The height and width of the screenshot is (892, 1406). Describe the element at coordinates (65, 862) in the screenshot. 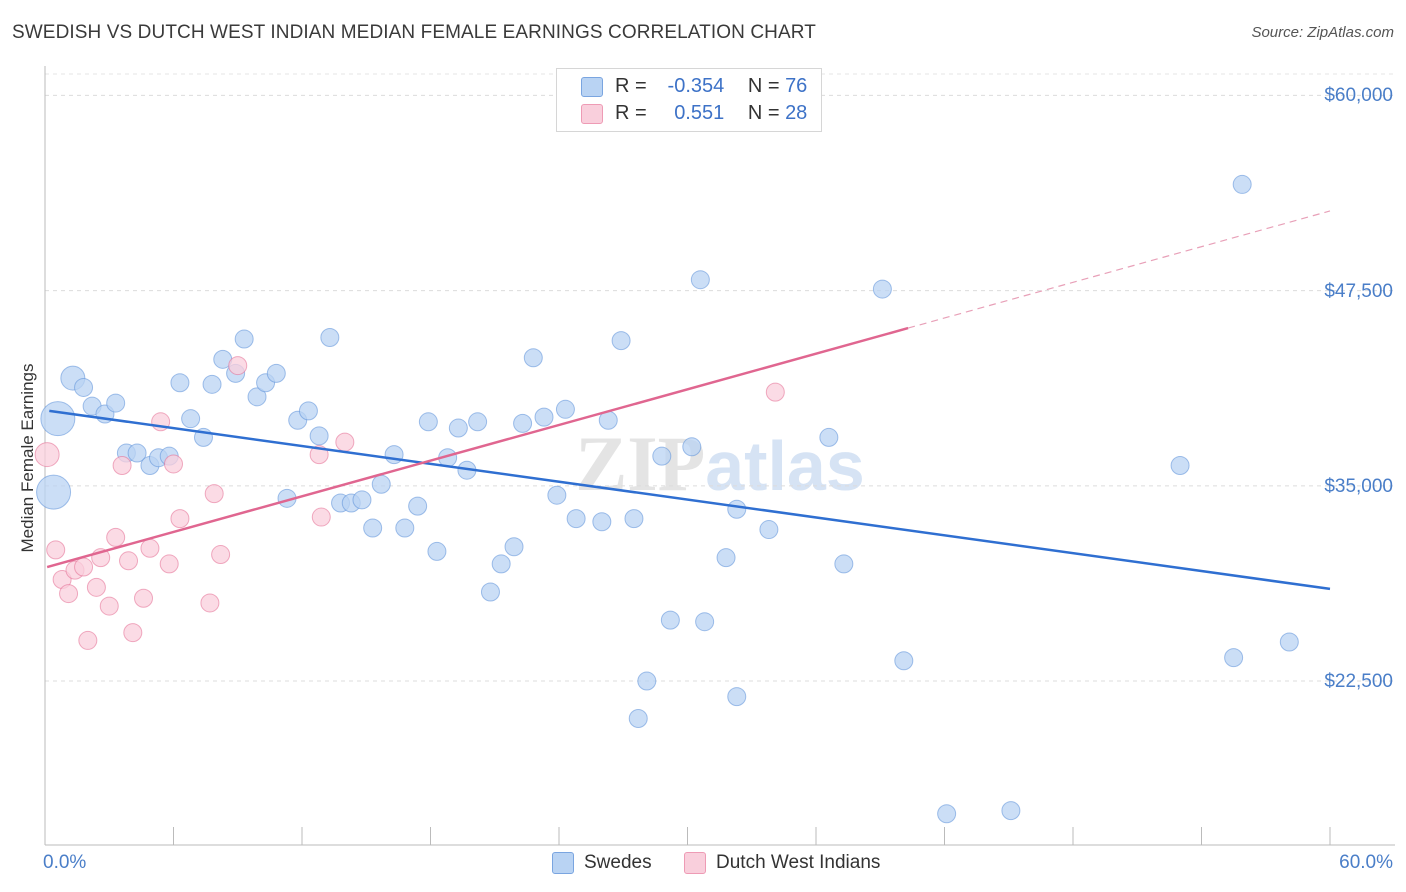

I see `x-tick-min: 0.0%` at that location.